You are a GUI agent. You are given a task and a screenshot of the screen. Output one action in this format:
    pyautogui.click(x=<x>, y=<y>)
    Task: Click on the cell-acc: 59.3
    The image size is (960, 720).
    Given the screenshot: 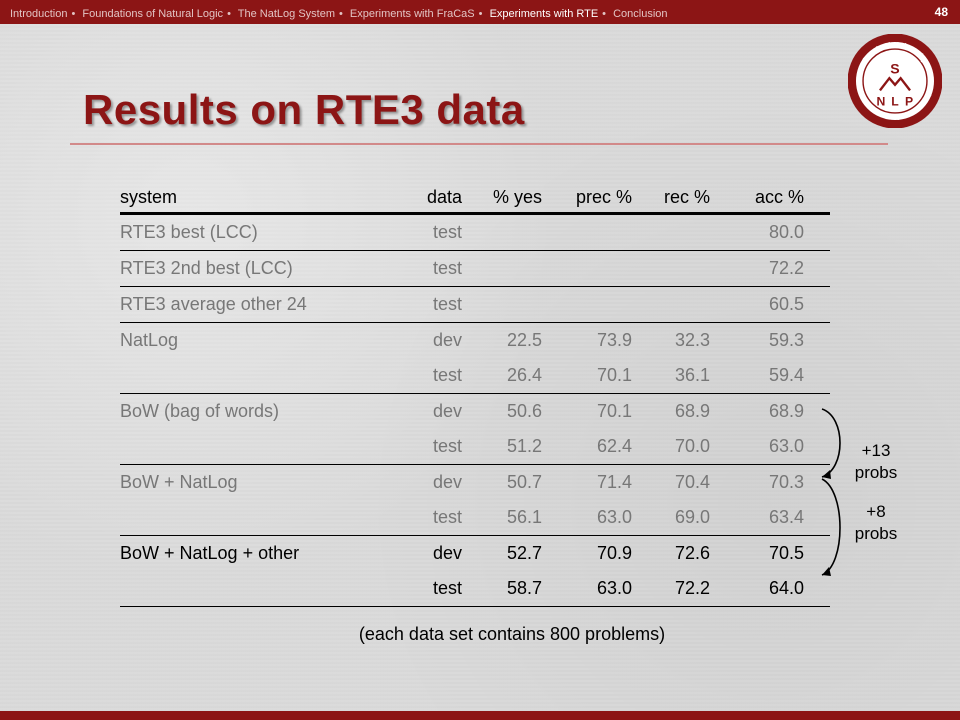 What is the action you would take?
    pyautogui.click(x=786, y=340)
    